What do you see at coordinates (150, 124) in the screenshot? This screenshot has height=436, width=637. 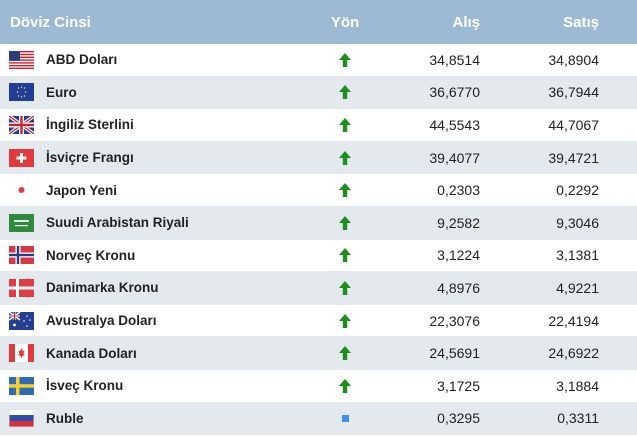 I see `currency-cell: İngiliz Sterlini` at bounding box center [150, 124].